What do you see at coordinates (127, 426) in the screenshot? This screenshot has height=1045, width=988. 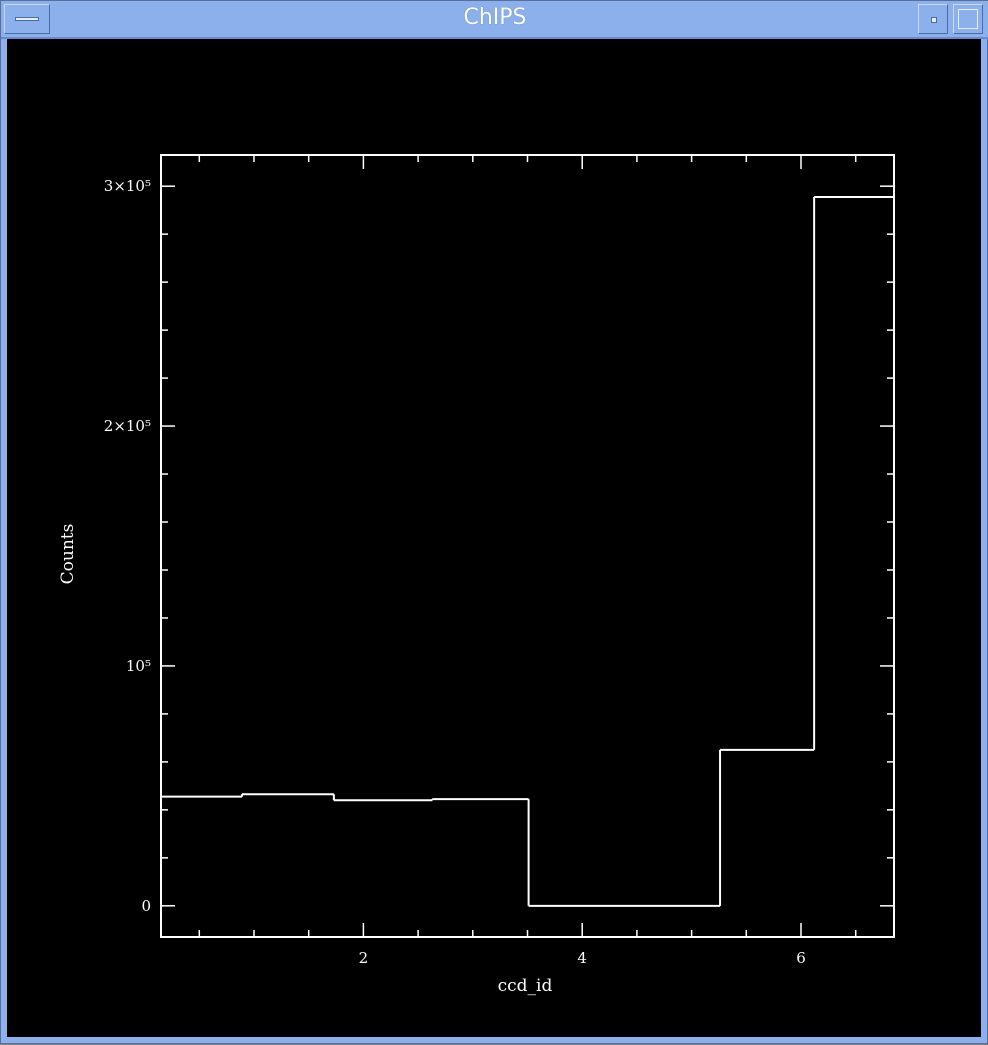 I see `y-tick-label: 2×10⁵` at bounding box center [127, 426].